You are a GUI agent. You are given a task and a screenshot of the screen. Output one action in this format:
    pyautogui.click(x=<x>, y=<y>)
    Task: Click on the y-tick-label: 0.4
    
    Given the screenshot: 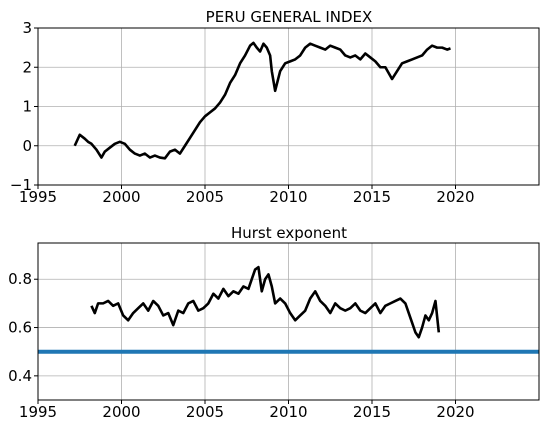 What is the action you would take?
    pyautogui.click(x=20, y=376)
    